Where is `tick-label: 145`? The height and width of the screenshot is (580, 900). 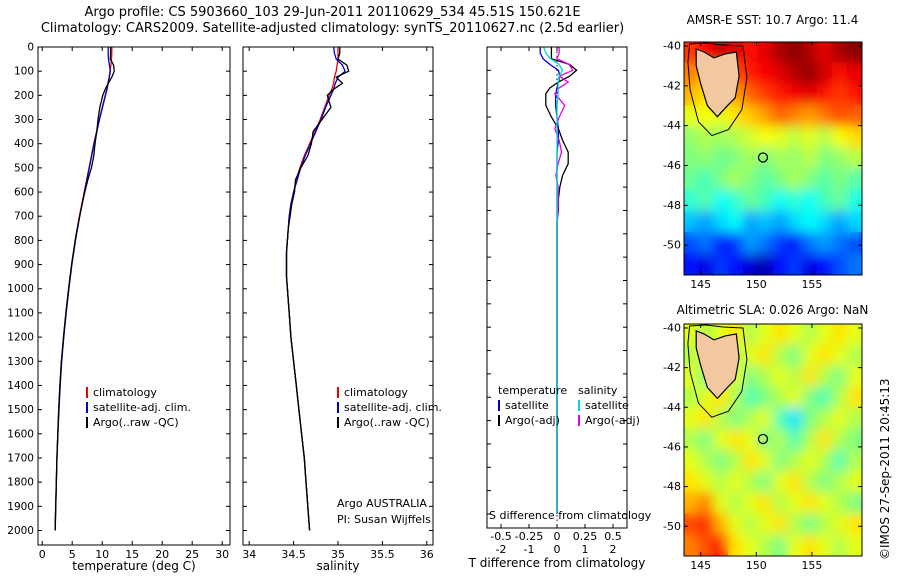 tick-label: 145 is located at coordinates (700, 284).